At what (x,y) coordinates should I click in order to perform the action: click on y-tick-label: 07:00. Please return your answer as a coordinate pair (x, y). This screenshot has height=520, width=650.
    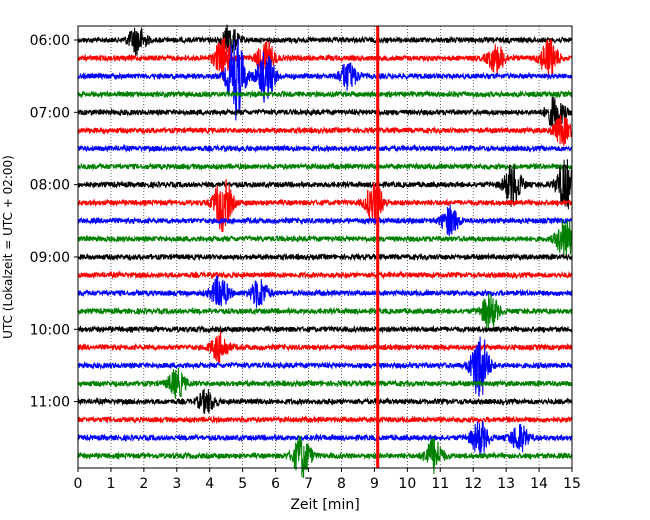
    Looking at the image, I should click on (50, 113).